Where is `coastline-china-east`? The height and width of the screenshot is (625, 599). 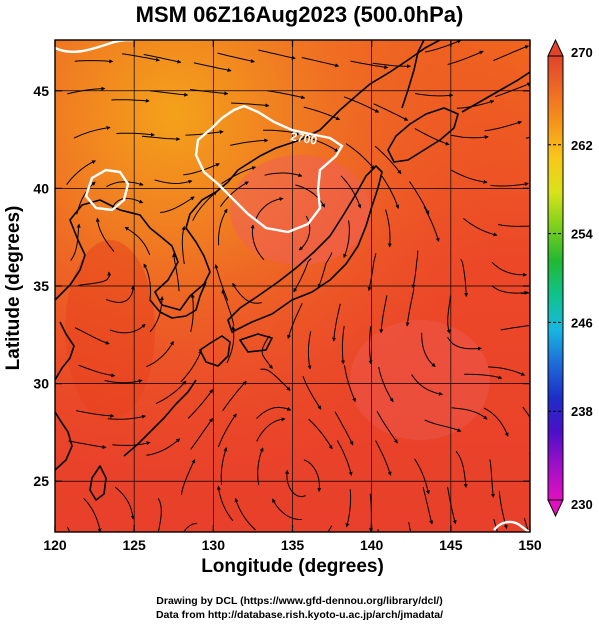
coastline-china-east is located at coordinates (64, 441).